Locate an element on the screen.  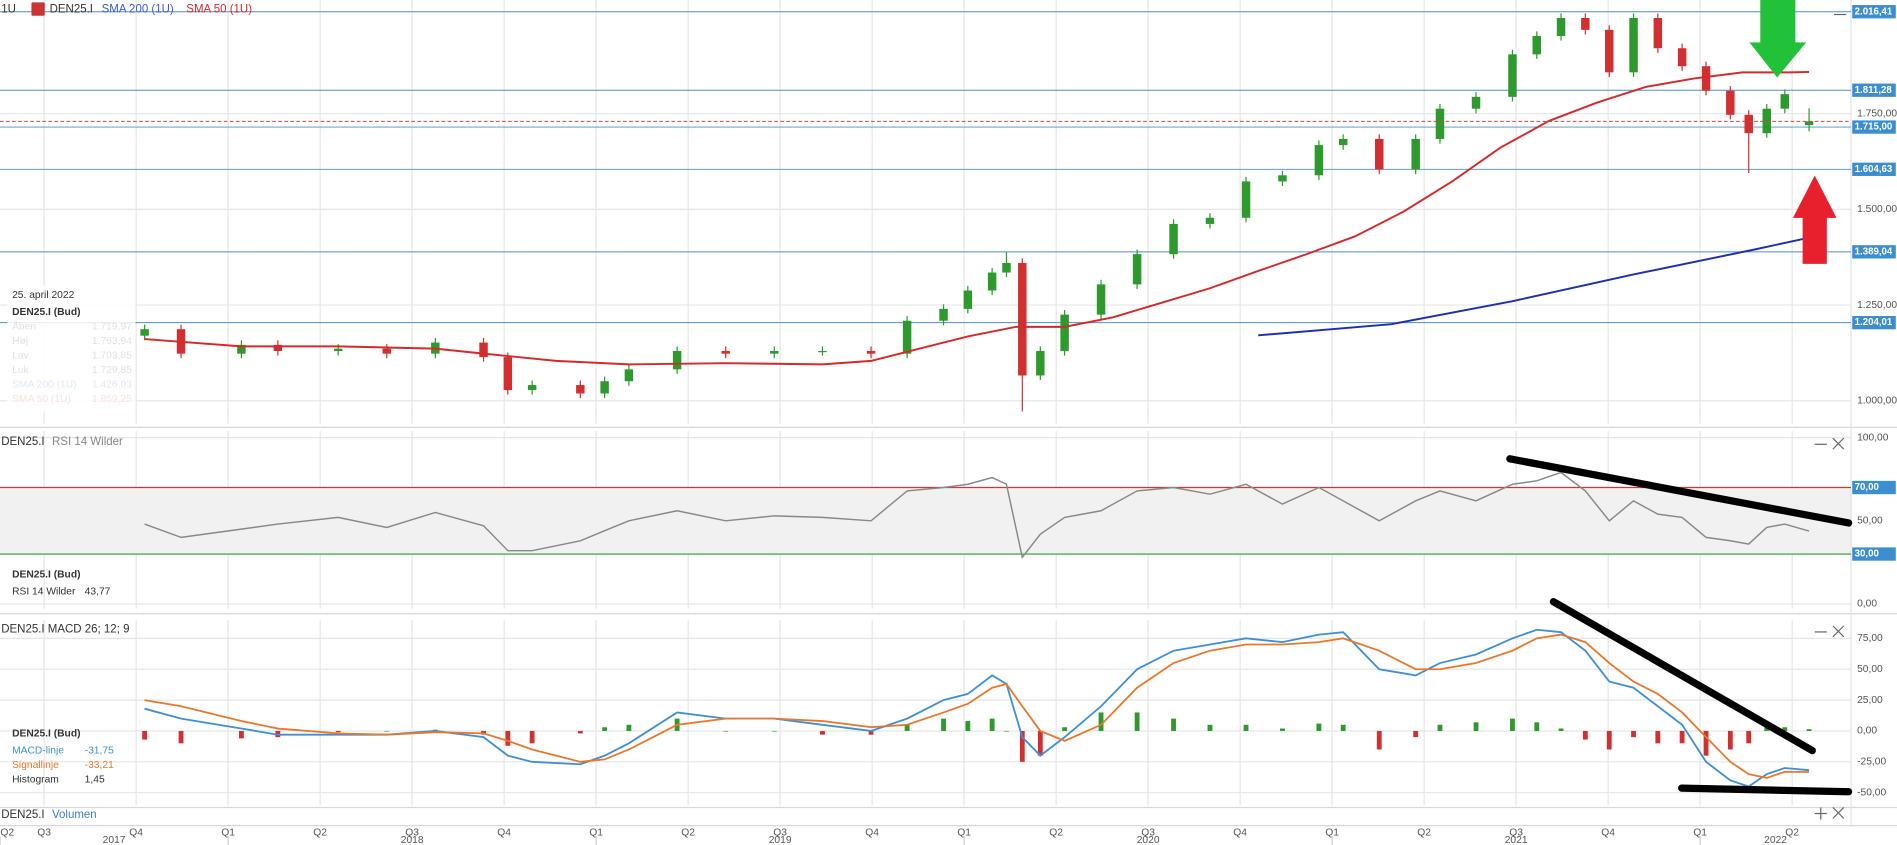
y-tick-label: 1.750,00 is located at coordinates (1877, 113).